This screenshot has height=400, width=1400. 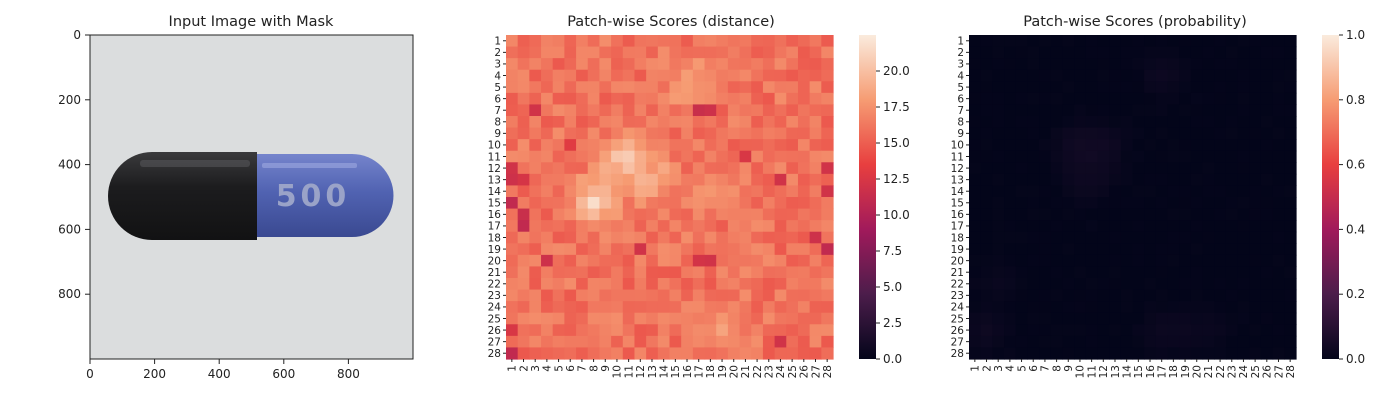 I want to click on heatmap-x-tick-label: 26, so click(x=805, y=372).